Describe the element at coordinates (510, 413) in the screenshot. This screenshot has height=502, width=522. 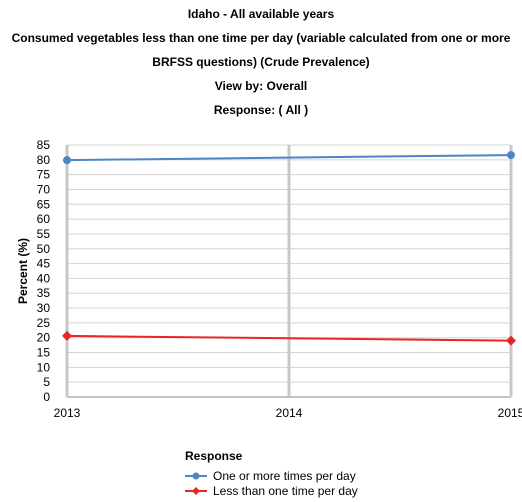
I see `x-tick-label: 2015` at that location.